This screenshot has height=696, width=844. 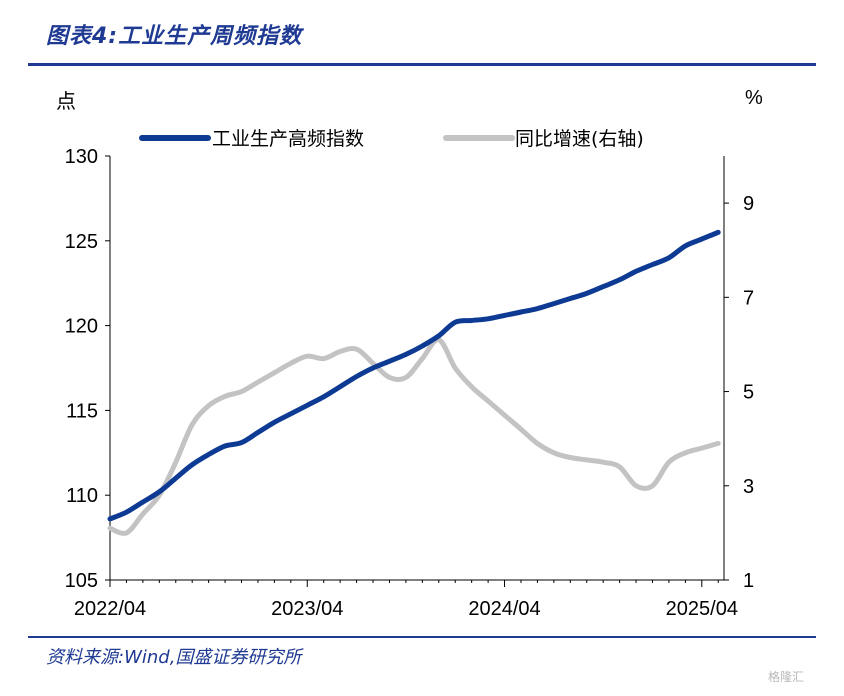 I want to click on right-axis-tick-label: 3, so click(x=748, y=487).